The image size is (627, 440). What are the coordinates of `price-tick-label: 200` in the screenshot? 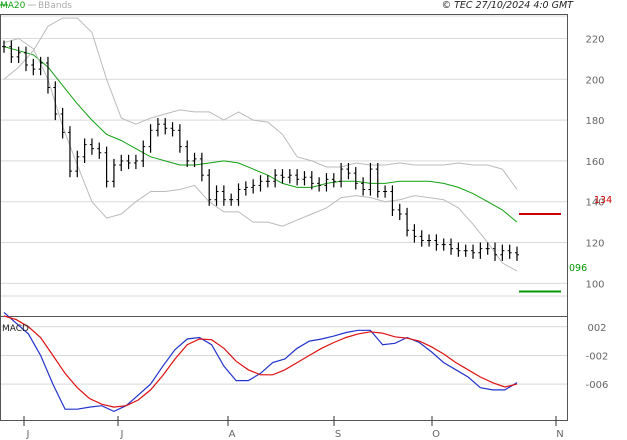 It's located at (594, 80).